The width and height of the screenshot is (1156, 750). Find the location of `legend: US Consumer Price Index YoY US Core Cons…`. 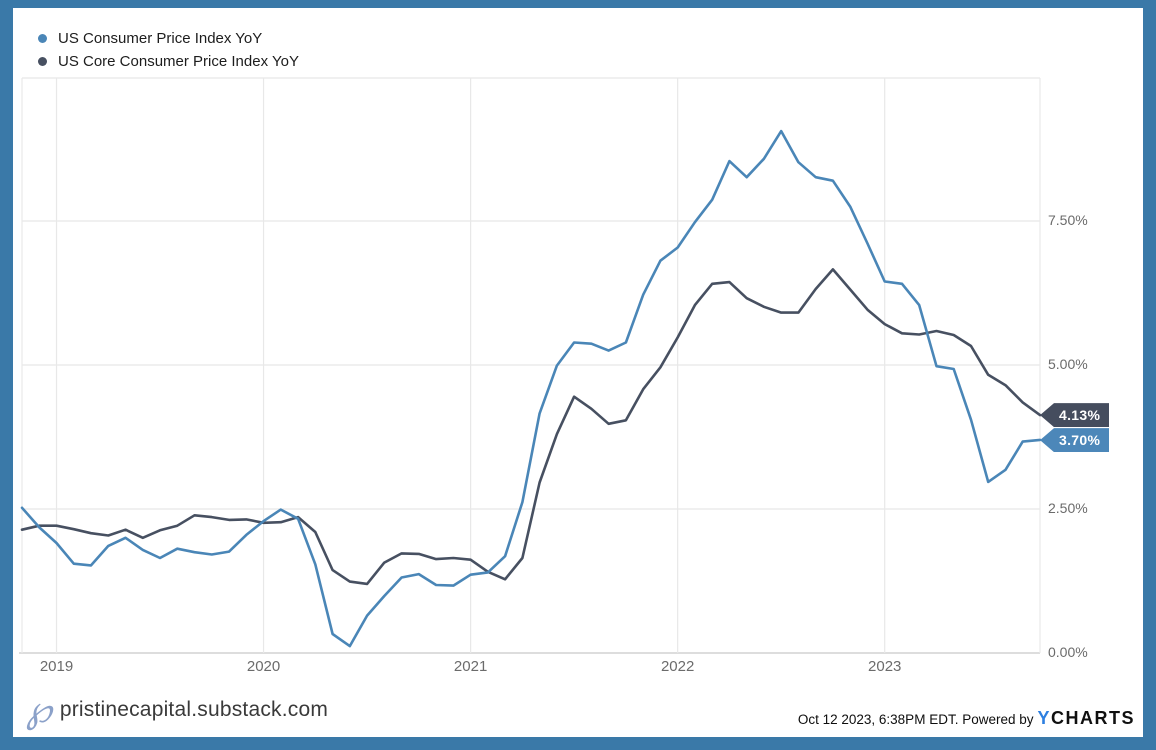

legend: US Consumer Price Index YoY US Core Cons… is located at coordinates (168, 50).